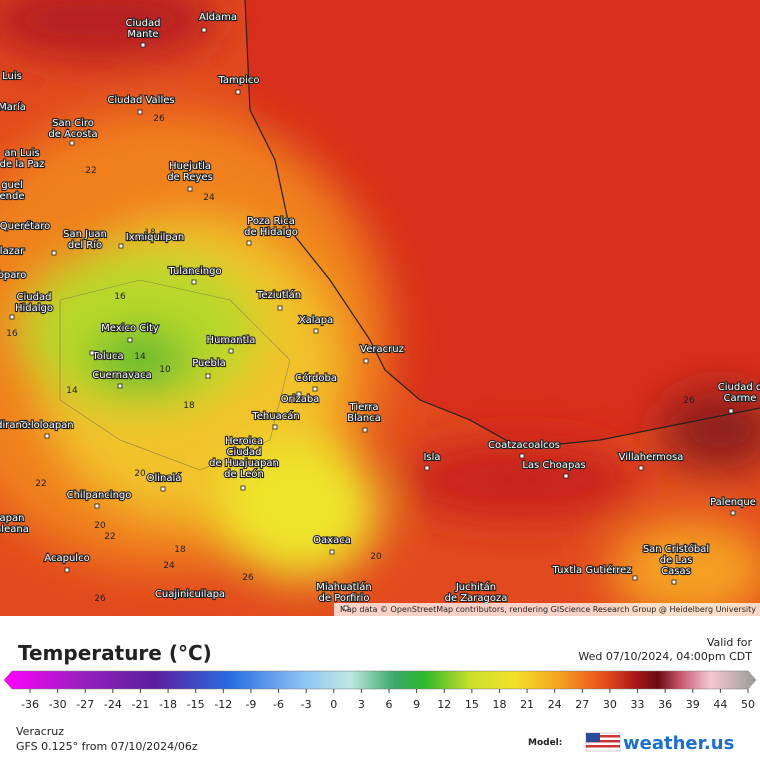 The height and width of the screenshot is (760, 760). I want to click on city-label: bparo, so click(13, 275).